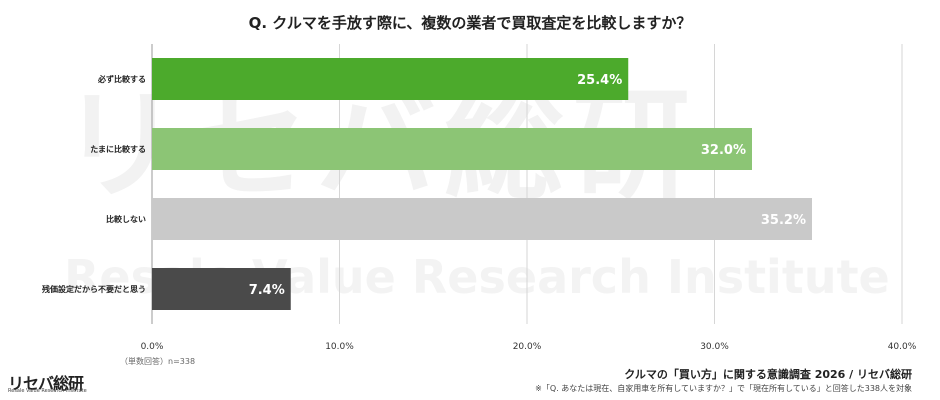  What do you see at coordinates (152, 347) in the screenshot?
I see `x-tick-label: 0.0%` at bounding box center [152, 347].